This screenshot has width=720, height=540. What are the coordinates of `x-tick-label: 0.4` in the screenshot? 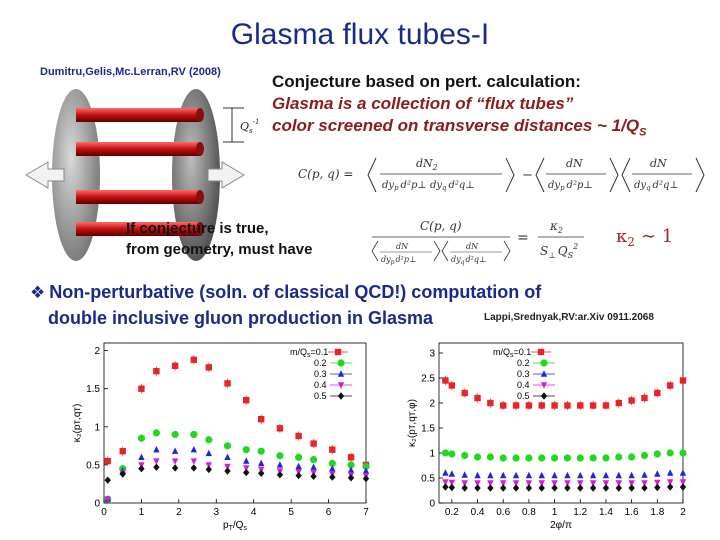 It's located at (478, 512).